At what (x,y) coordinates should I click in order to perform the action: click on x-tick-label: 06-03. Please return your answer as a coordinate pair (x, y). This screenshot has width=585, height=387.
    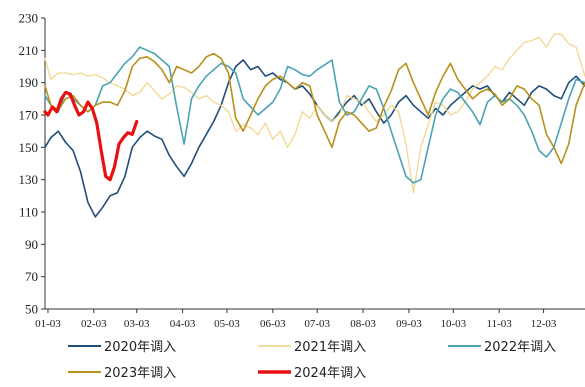
    Looking at the image, I should click on (273, 324).